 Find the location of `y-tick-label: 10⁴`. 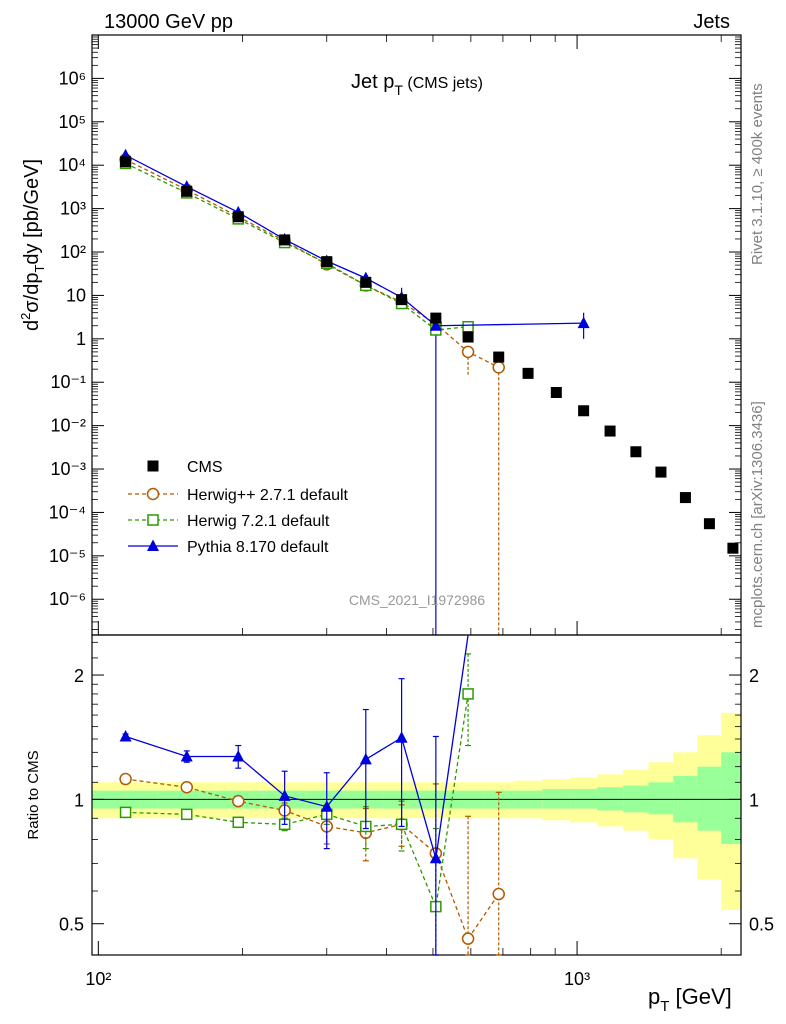

y-tick-label: 10⁴ is located at coordinates (72, 165).